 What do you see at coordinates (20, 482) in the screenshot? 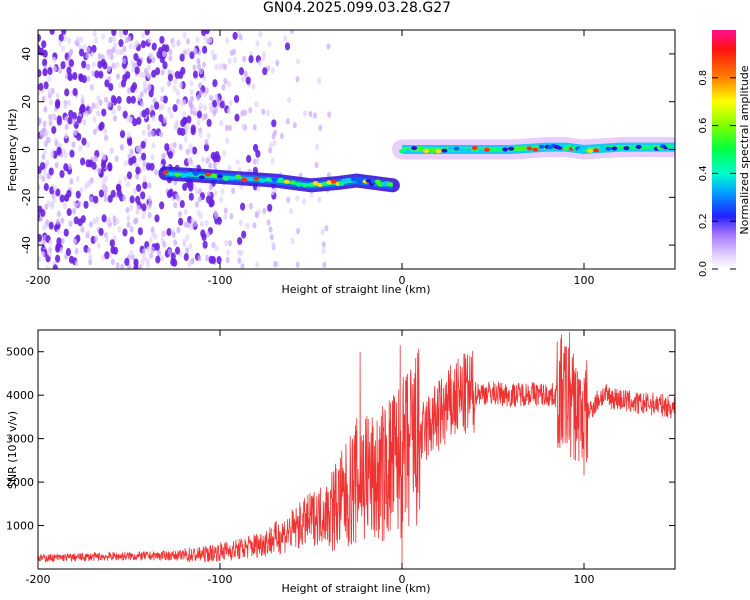
I see `y-tick-label: 2000` at bounding box center [20, 482].